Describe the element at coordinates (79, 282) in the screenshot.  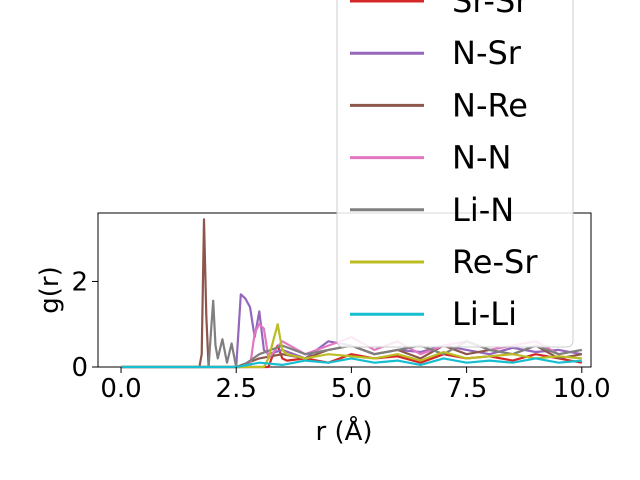
I see `y-tick-label: 2` at that location.